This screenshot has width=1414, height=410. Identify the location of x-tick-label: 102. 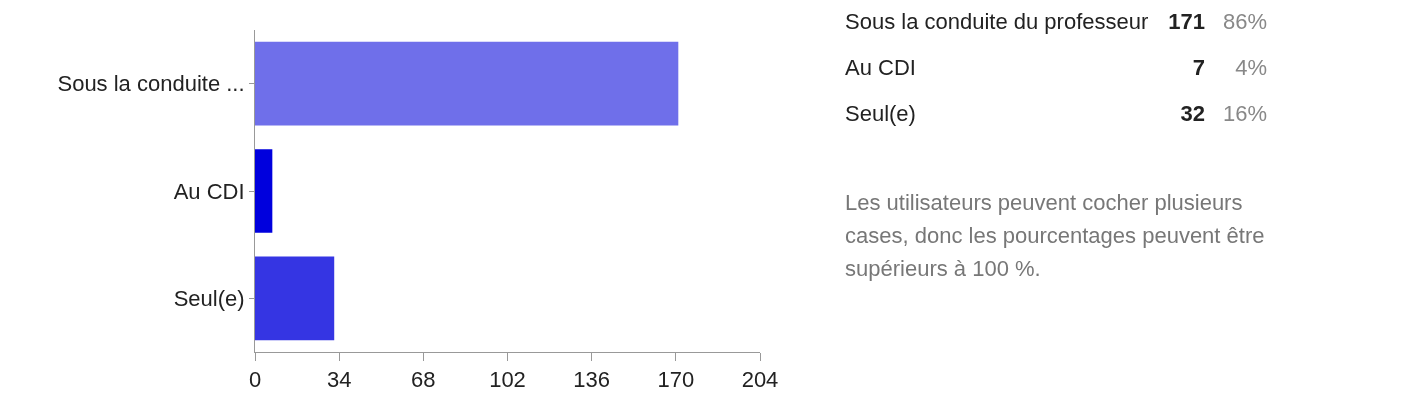
(507, 380).